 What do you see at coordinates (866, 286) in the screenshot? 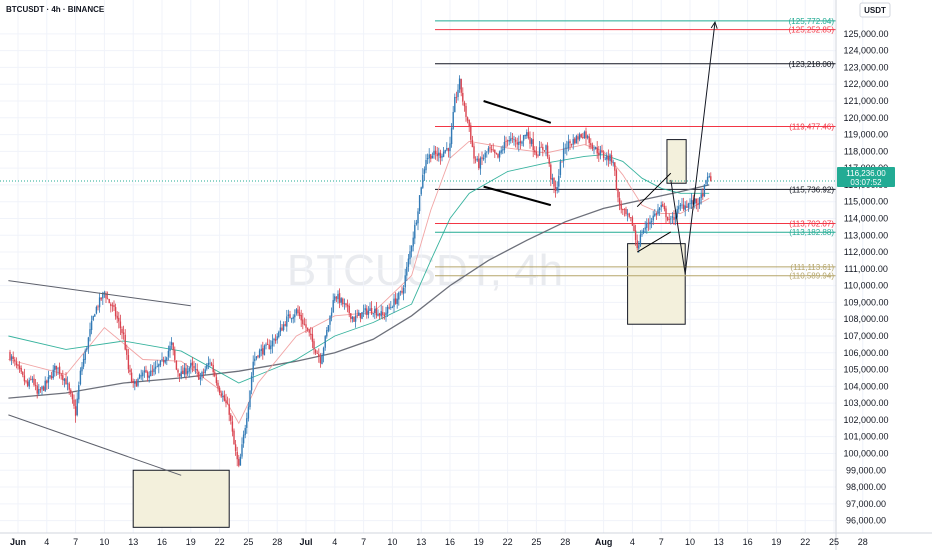
I see `price-tick-label: 110,000.00` at bounding box center [866, 286].